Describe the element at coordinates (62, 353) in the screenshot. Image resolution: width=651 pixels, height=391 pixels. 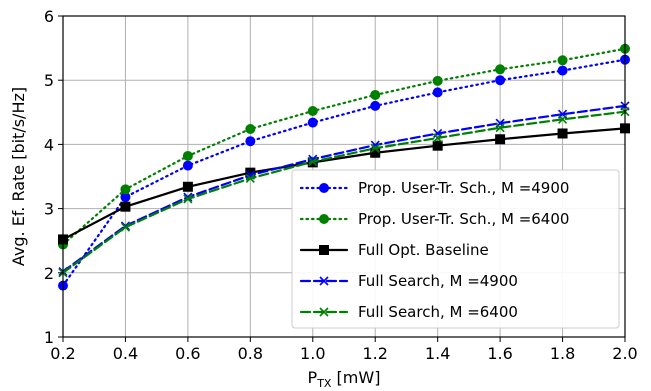
I see `x-tick-label: 0.2` at that location.